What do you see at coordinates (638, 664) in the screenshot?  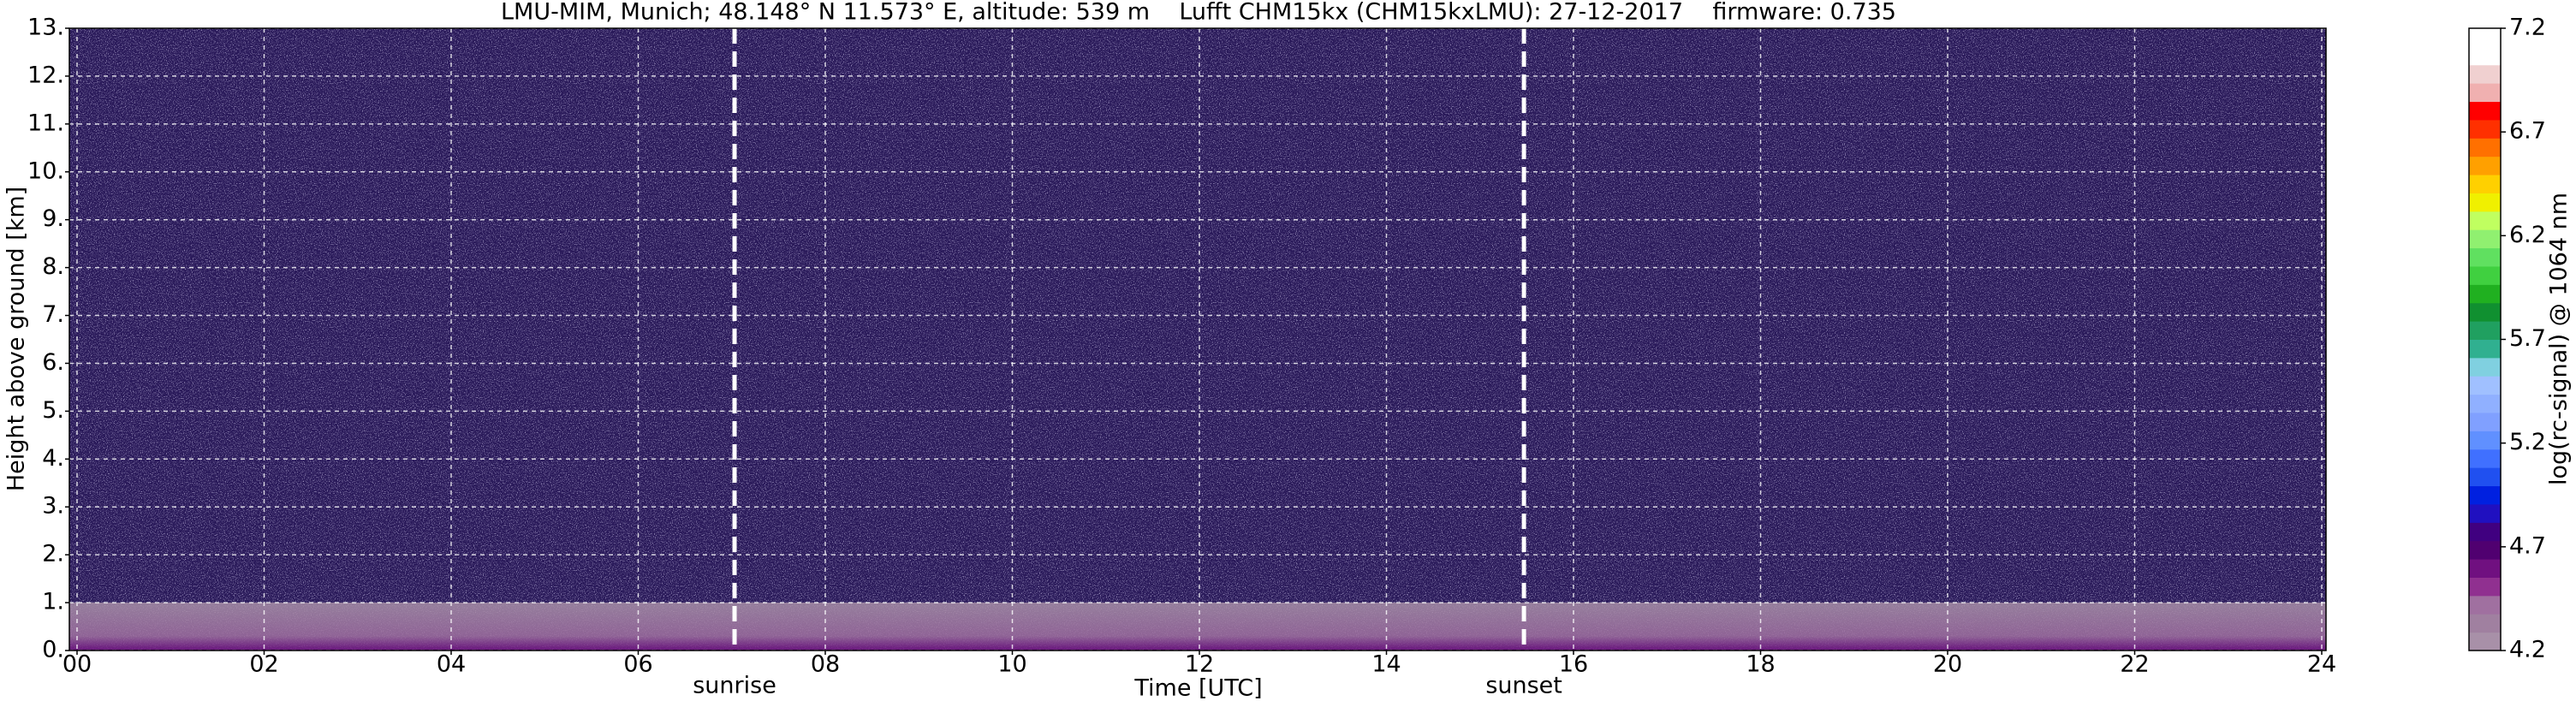 I see `x-tick-label: 06` at bounding box center [638, 664].